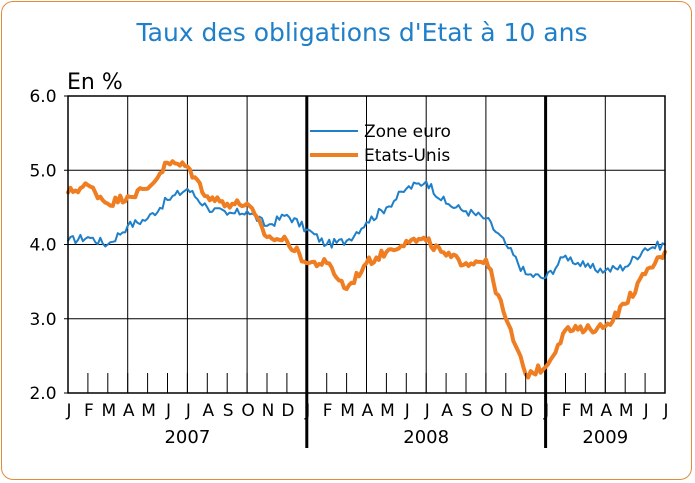 The width and height of the screenshot is (695, 483). Describe the element at coordinates (42, 246) in the screenshot. I see `y-tick-label: 4.0` at that location.